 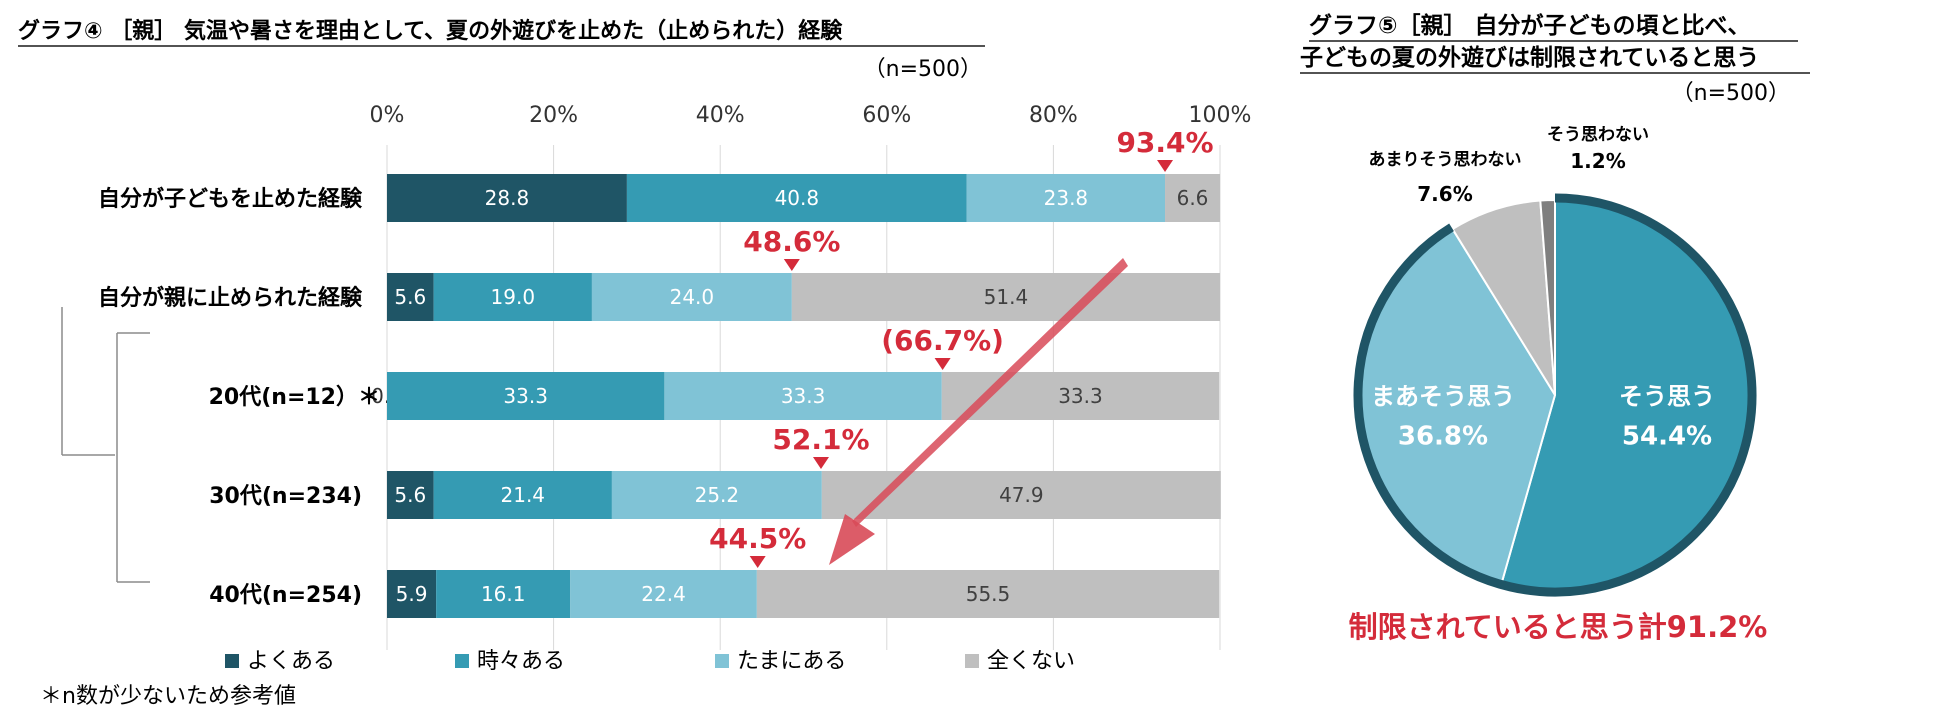 I want to click on chart1-title: グラフ④ ［親］ 気温や暑さを理由として、夏の外遊びを止めた（止められた）経験, so click(x=430, y=31).